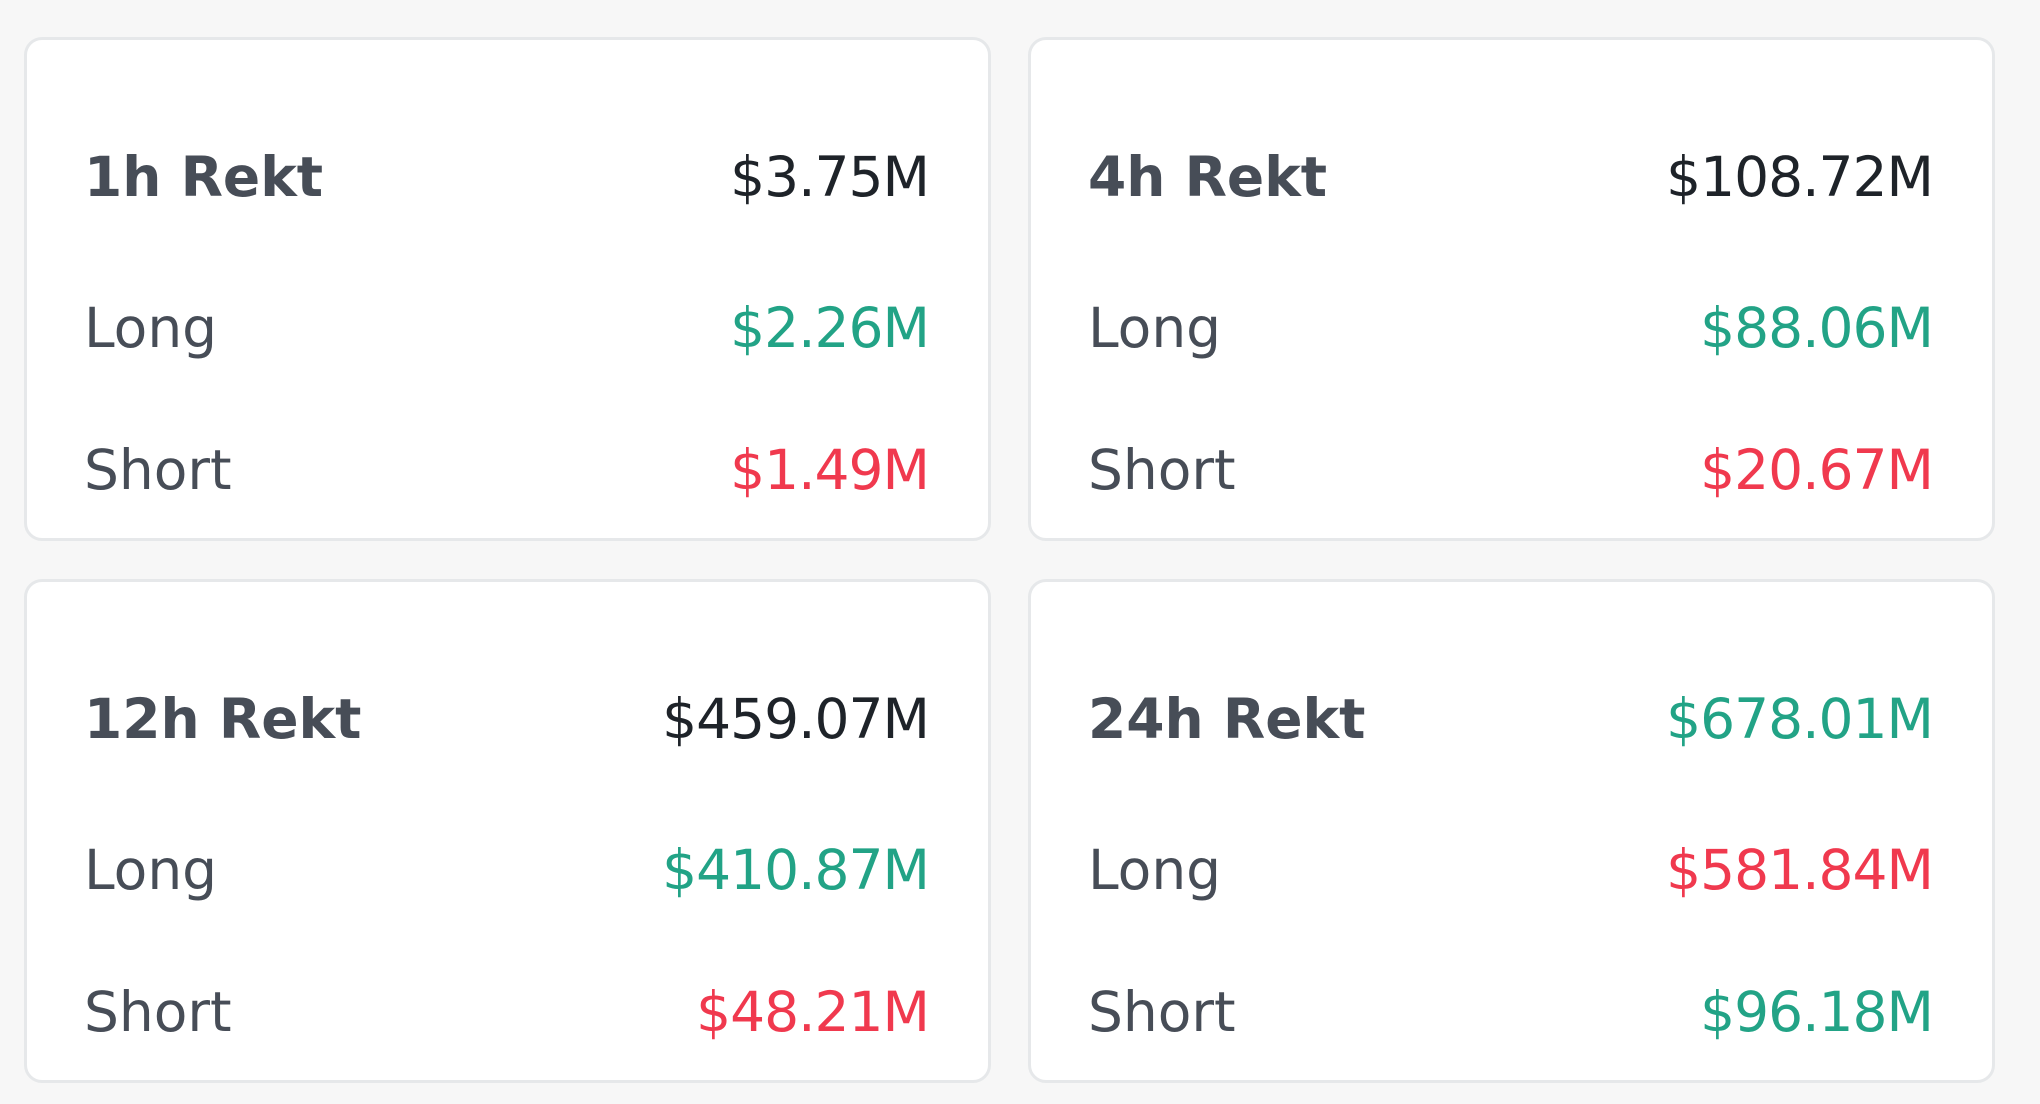 This screenshot has height=1104, width=2040. I want to click on total-value: $3.75M, so click(830, 177).